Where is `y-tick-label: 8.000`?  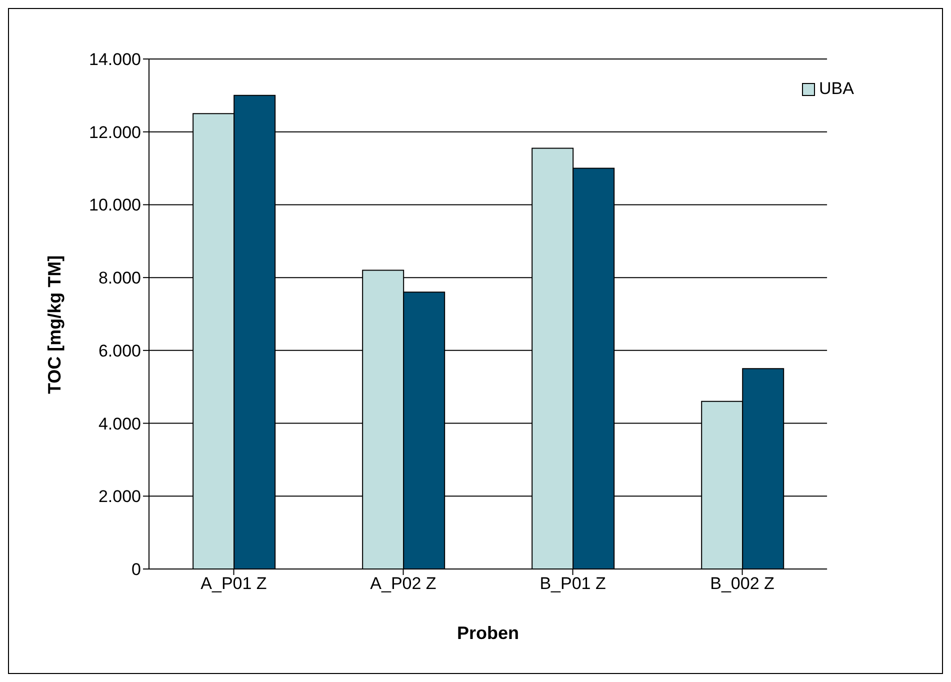
y-tick-label: 8.000 is located at coordinates (119, 278).